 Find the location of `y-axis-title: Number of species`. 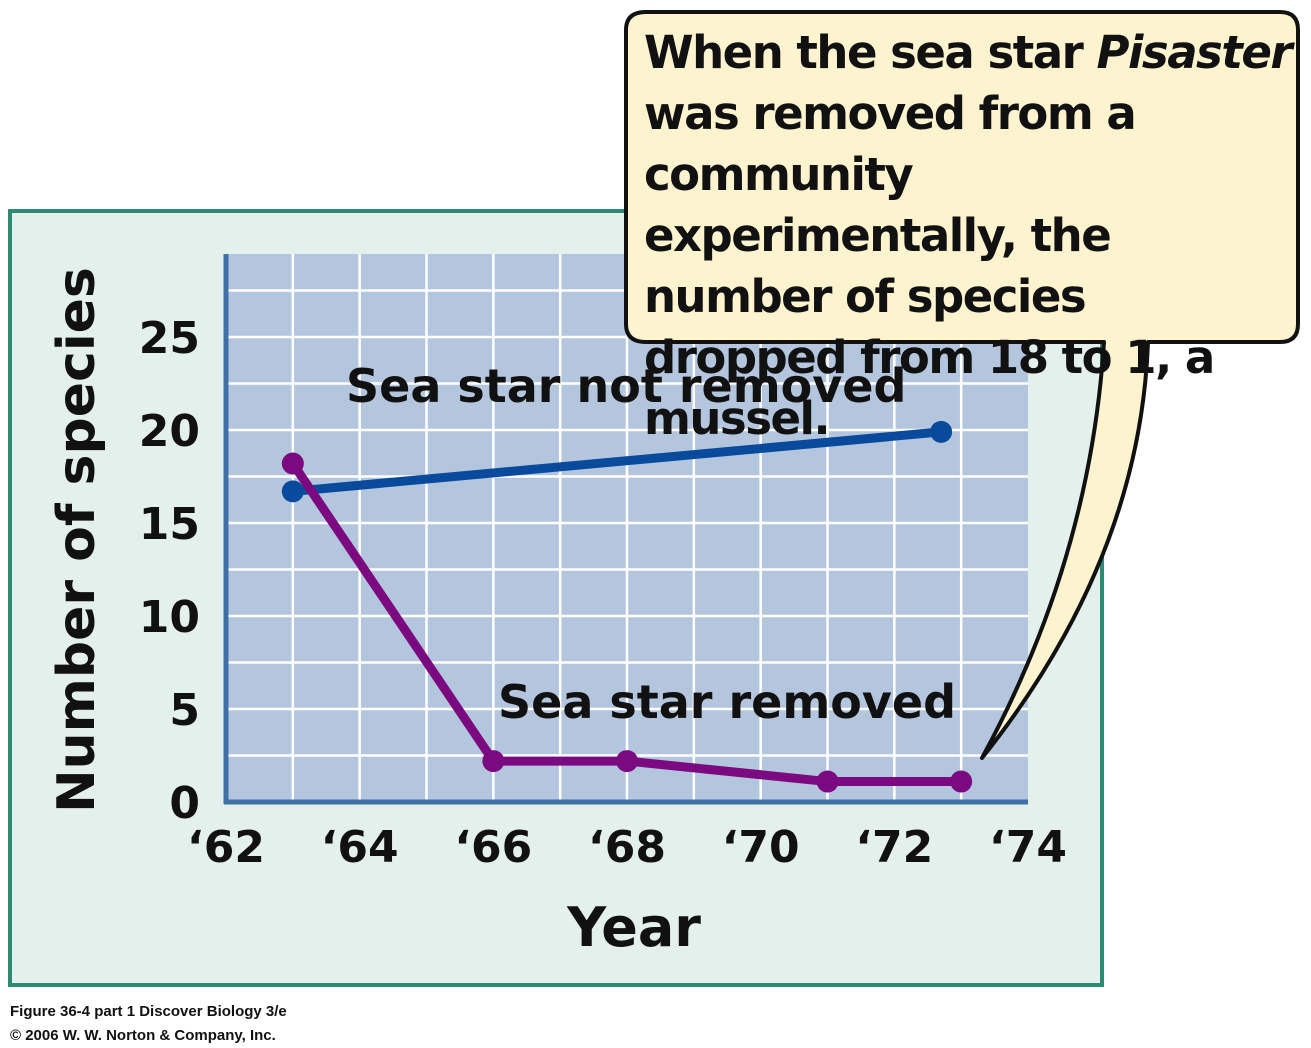

y-axis-title: Number of species is located at coordinates (77, 540).